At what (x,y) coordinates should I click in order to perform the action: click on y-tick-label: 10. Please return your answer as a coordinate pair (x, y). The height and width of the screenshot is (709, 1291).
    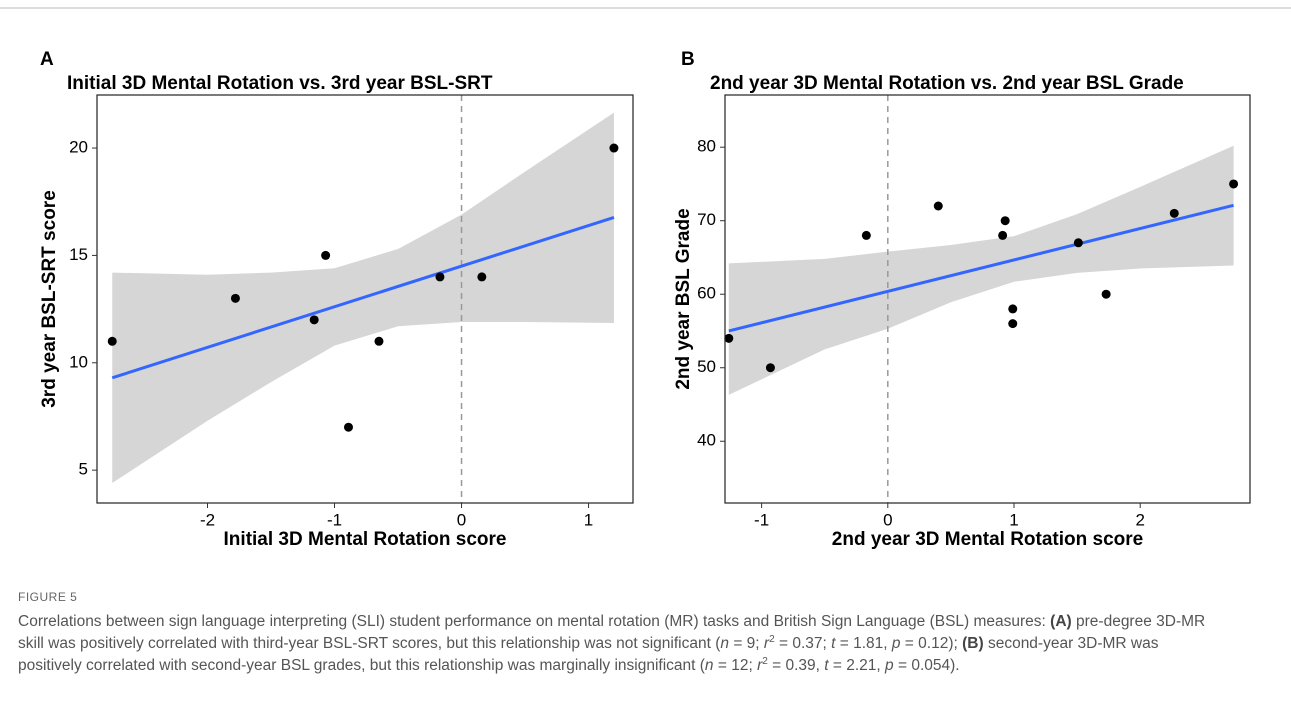
    Looking at the image, I should click on (78, 361).